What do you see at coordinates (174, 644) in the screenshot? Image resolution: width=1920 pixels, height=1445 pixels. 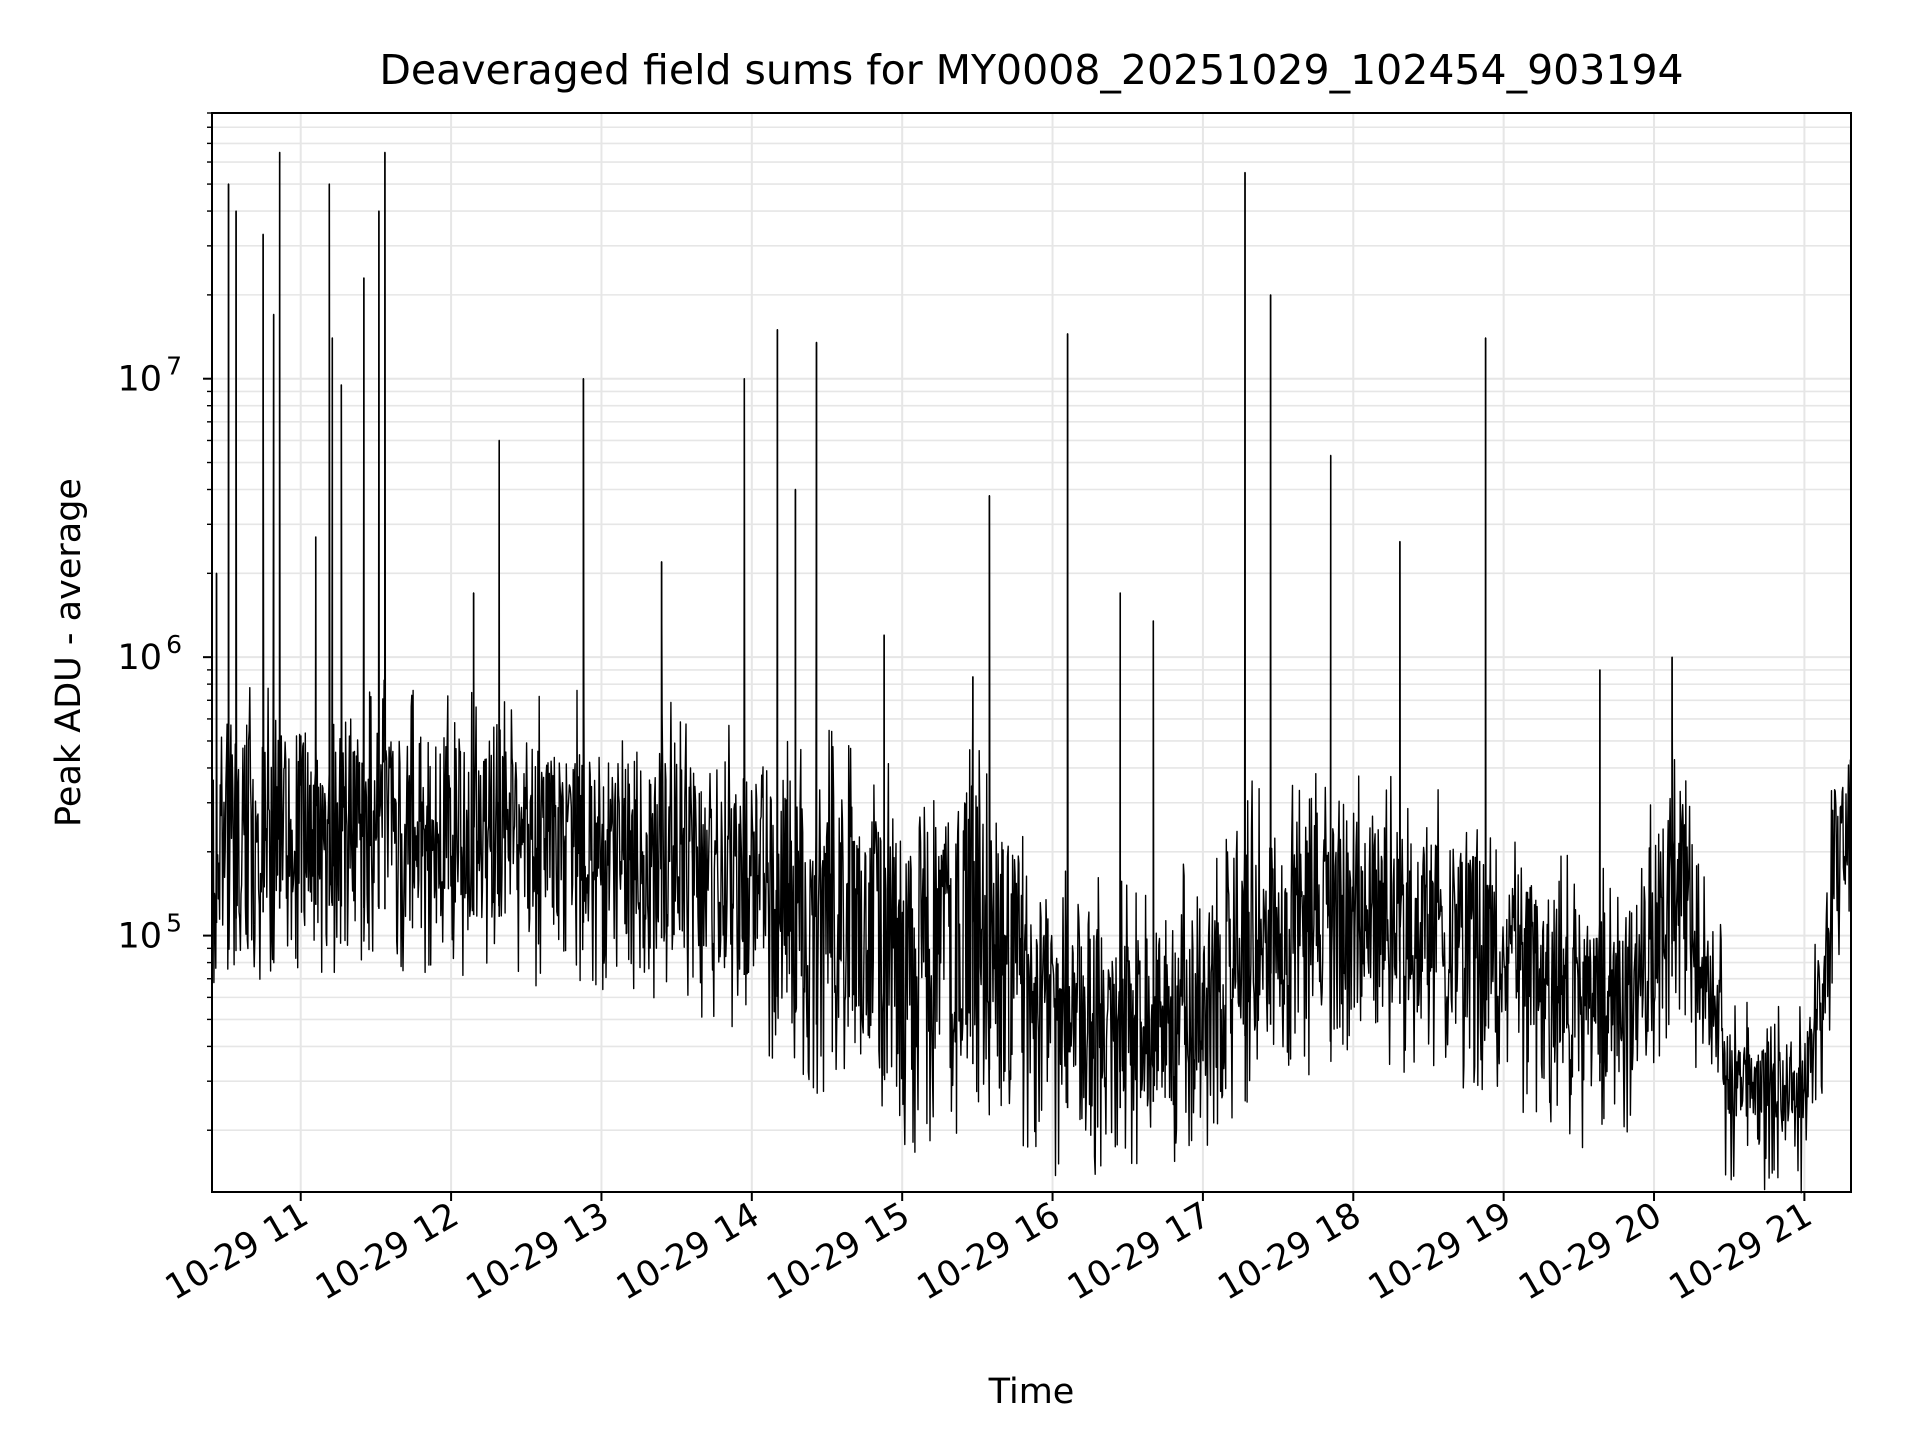 I see `y-tick-exponent: 6` at bounding box center [174, 644].